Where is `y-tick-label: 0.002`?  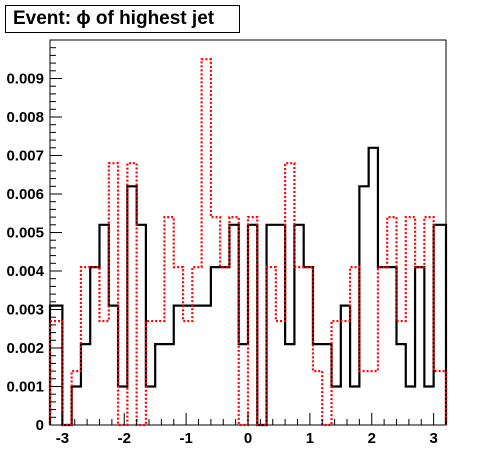
y-tick-label: 0.002 is located at coordinates (25, 348).